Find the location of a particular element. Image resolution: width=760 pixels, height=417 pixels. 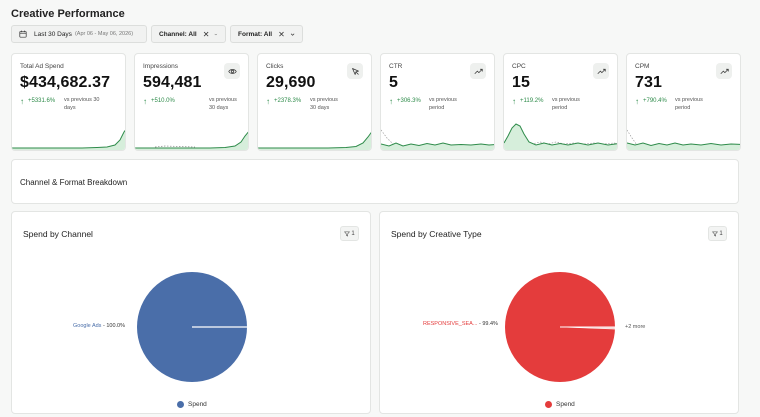

kpi-change: ↑ +2378.3% is located at coordinates (284, 101).